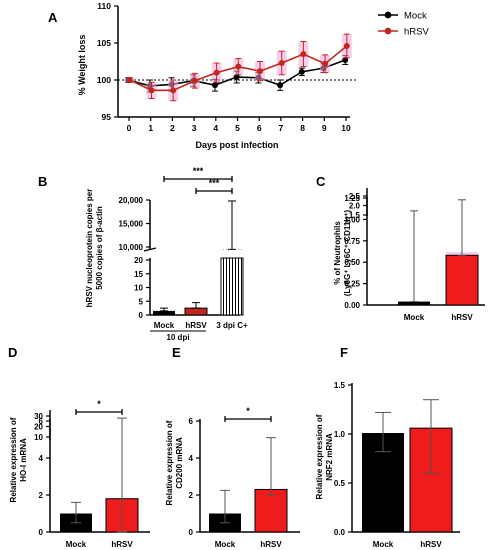  Describe the element at coordinates (340, 483) in the screenshot. I see `panel-f-y-tick-label: 0.5` at that location.